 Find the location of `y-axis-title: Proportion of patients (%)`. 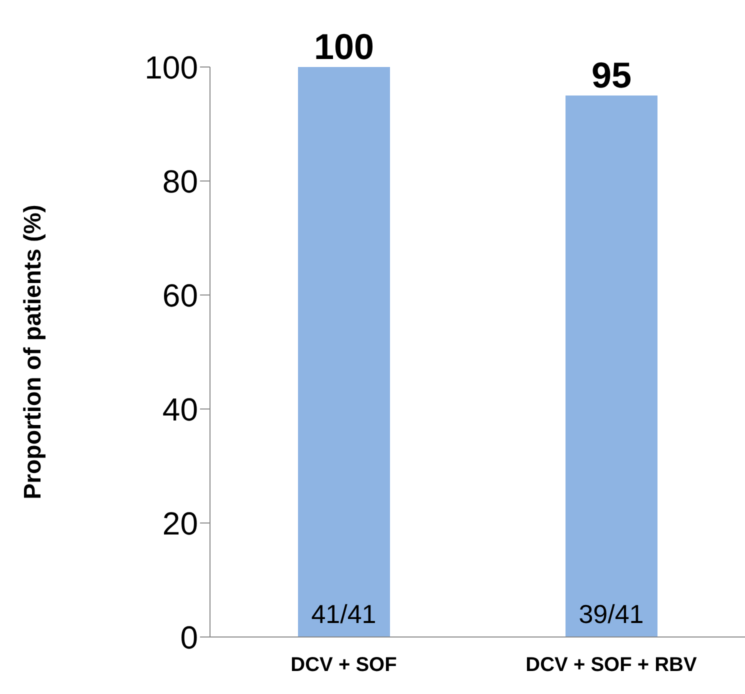

y-axis-title: Proportion of patients (%) is located at coordinates (33, 352).